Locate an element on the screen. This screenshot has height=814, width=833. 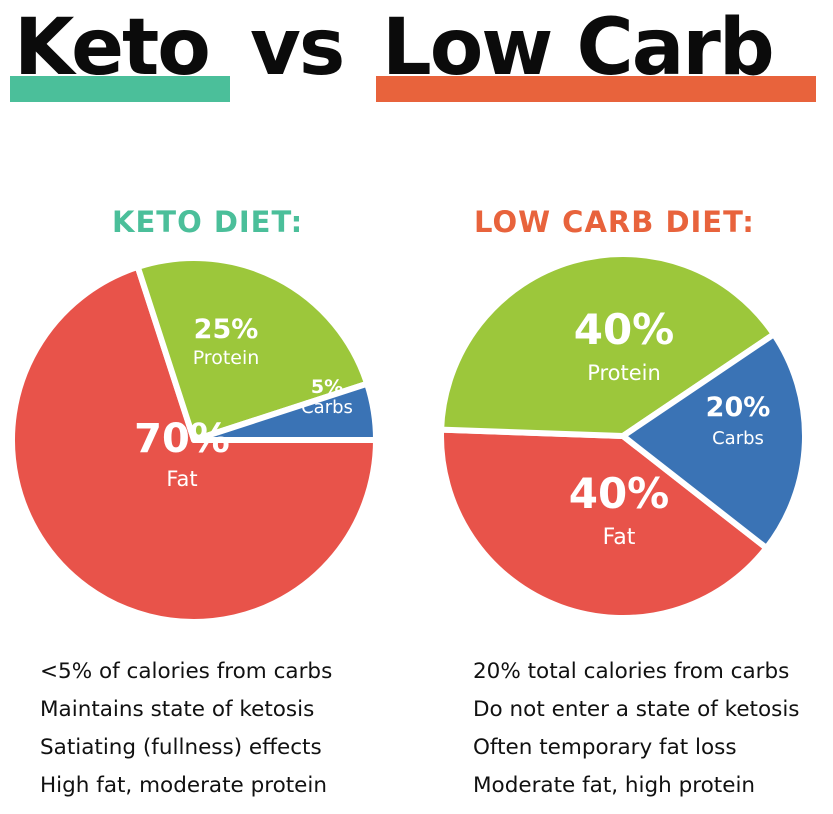
low-carb-highlight is located at coordinates (596, 89).